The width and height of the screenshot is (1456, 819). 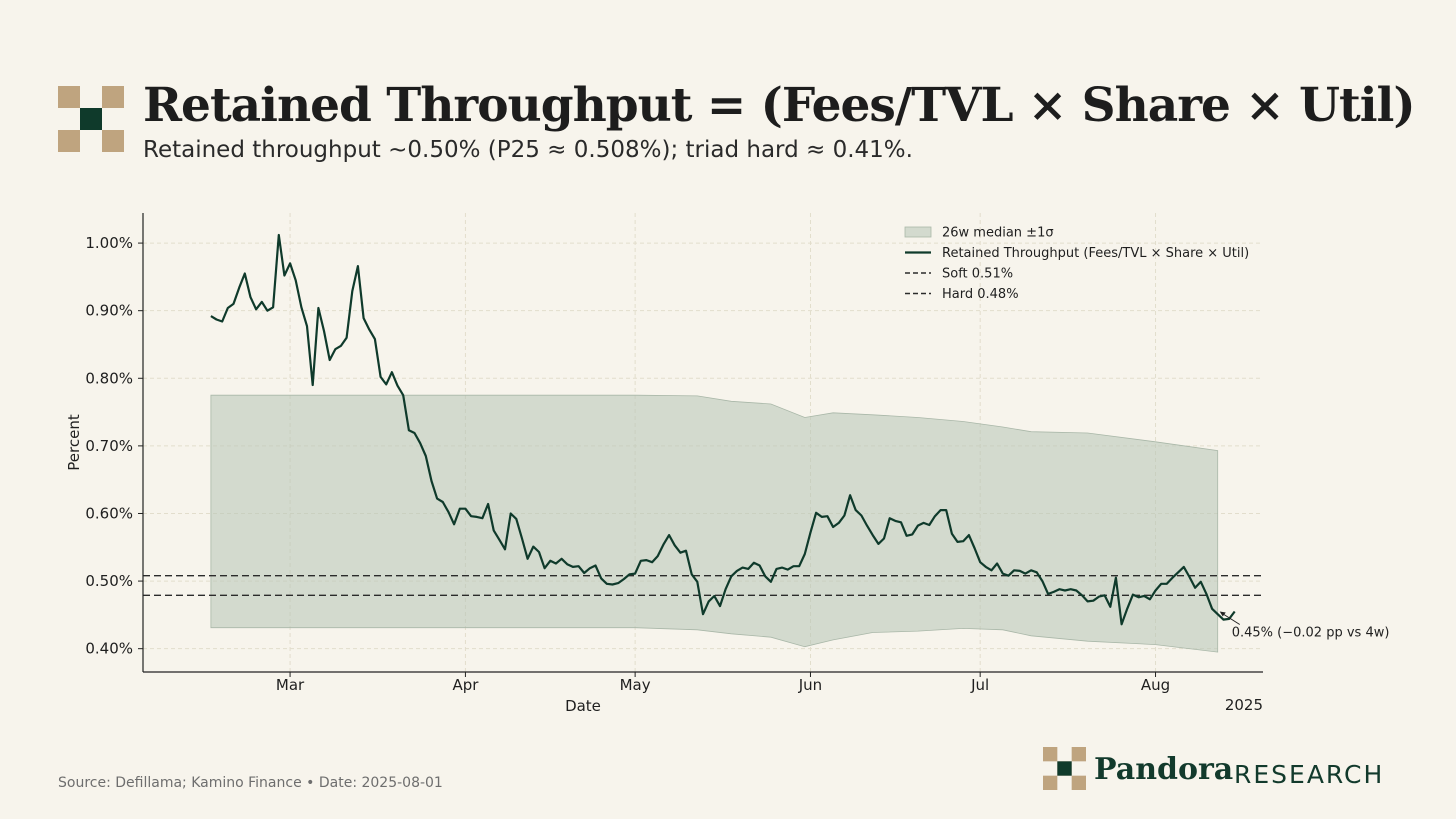 I want to click on x-axis-label: Date, so click(x=583, y=706).